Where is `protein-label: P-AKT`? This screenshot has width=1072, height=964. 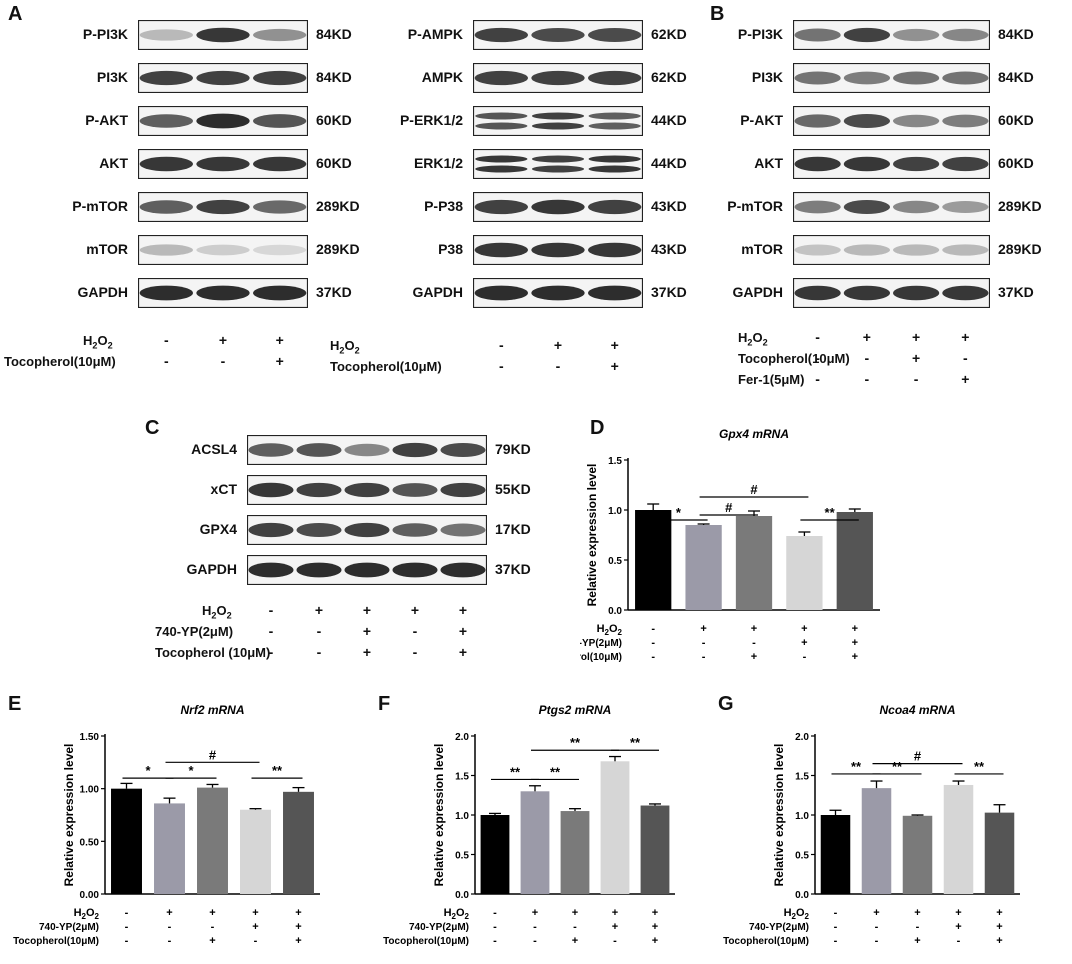
protein-label: P-AKT is located at coordinates (106, 120).